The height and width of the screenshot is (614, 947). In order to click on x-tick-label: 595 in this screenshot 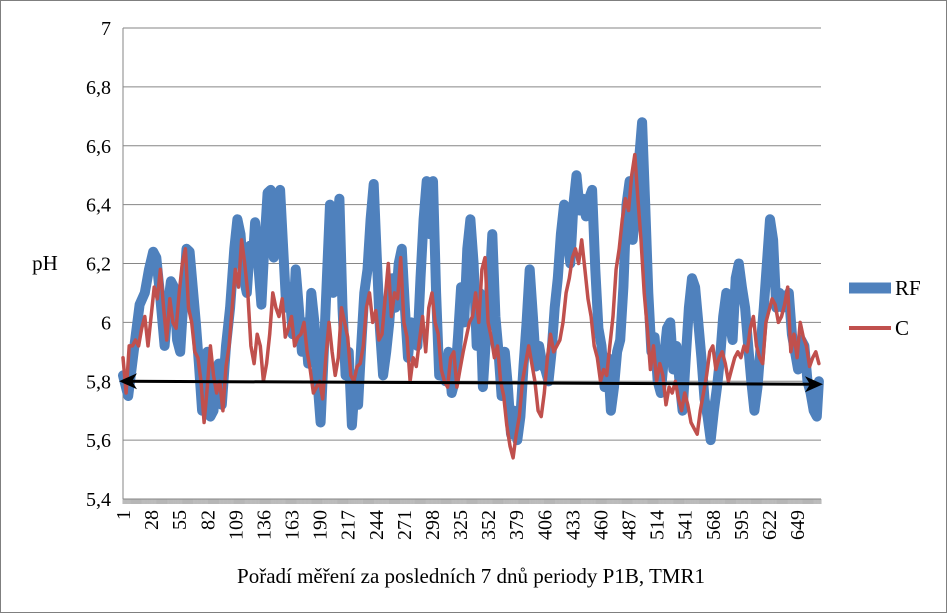, I will do `click(742, 525)`.